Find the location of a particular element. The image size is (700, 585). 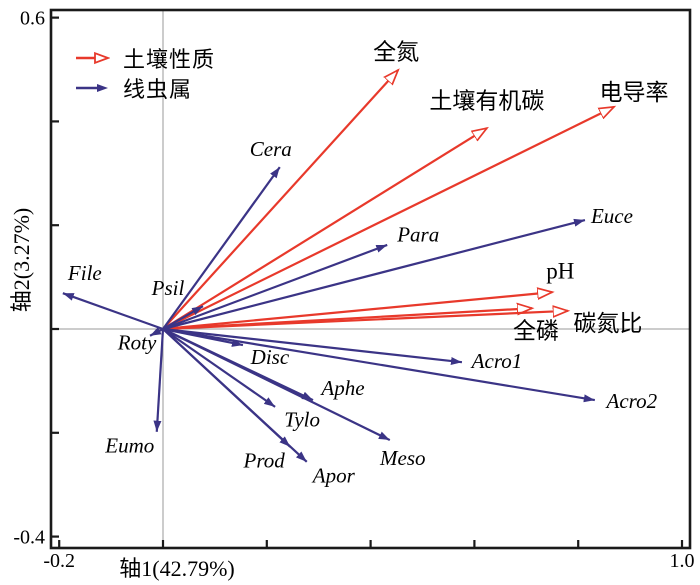

arrow-label: Aphe is located at coordinates (341, 388).